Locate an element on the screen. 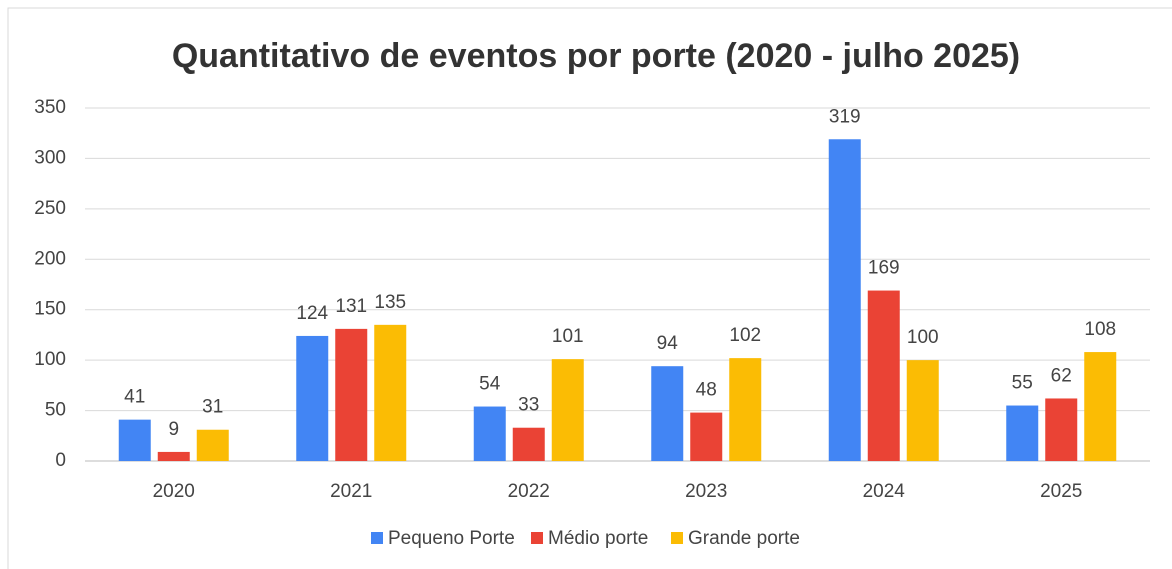 Image resolution: width=1172 pixels, height=569 pixels. x-tick-label: 2021 is located at coordinates (351, 491).